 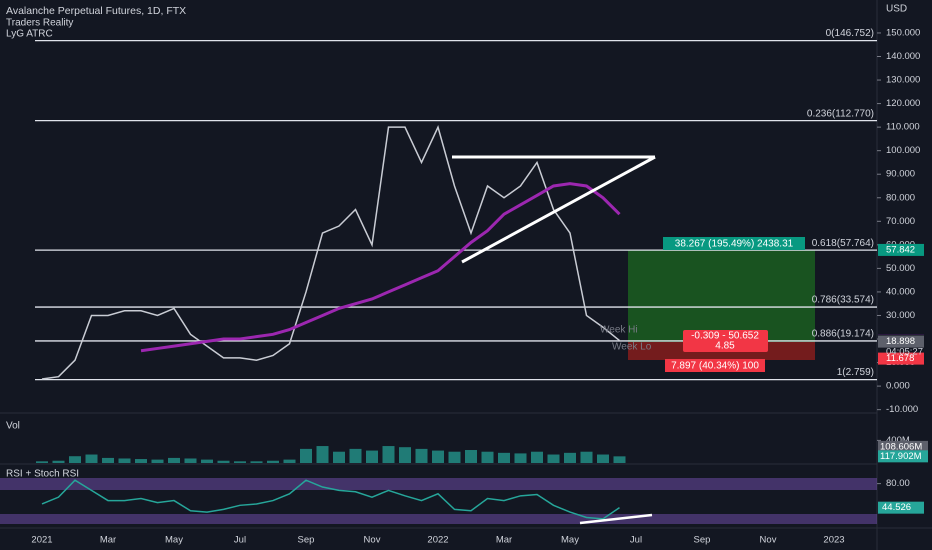 What do you see at coordinates (900, 291) in the screenshot?
I see `y-tick-label: 40.000` at bounding box center [900, 291].